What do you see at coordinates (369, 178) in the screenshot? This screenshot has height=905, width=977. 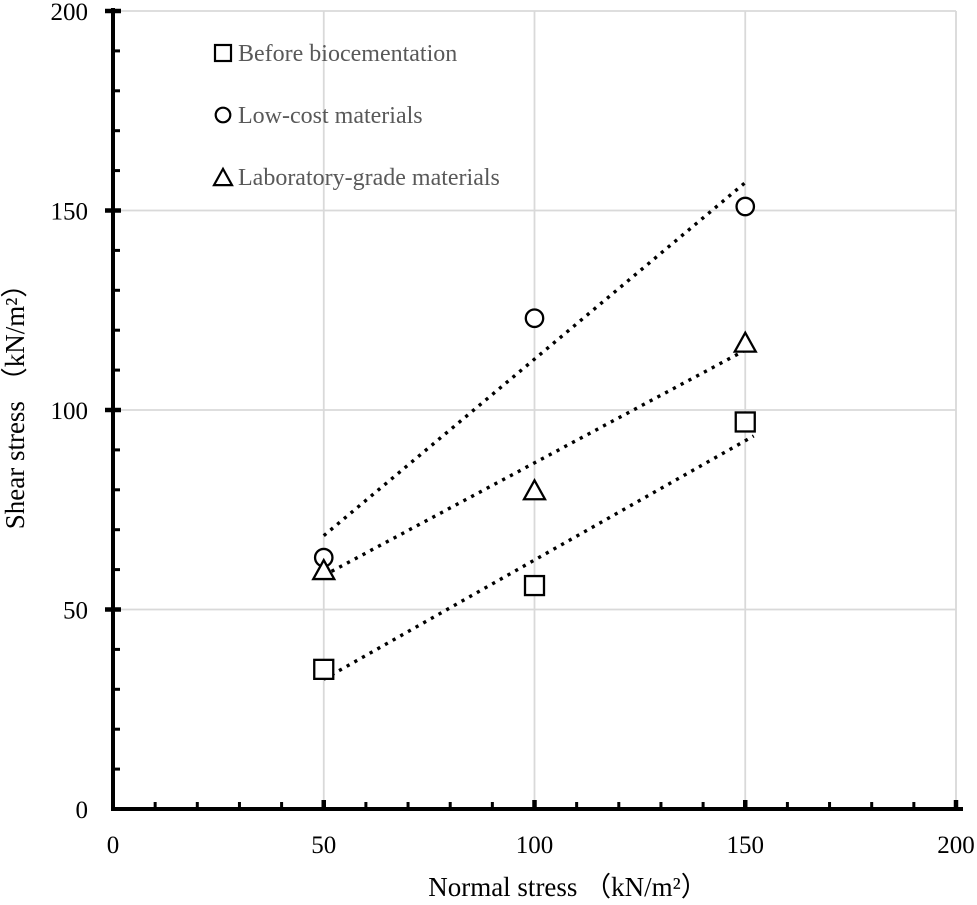 I see `legend-label: Laboratory-grade materials` at bounding box center [369, 178].